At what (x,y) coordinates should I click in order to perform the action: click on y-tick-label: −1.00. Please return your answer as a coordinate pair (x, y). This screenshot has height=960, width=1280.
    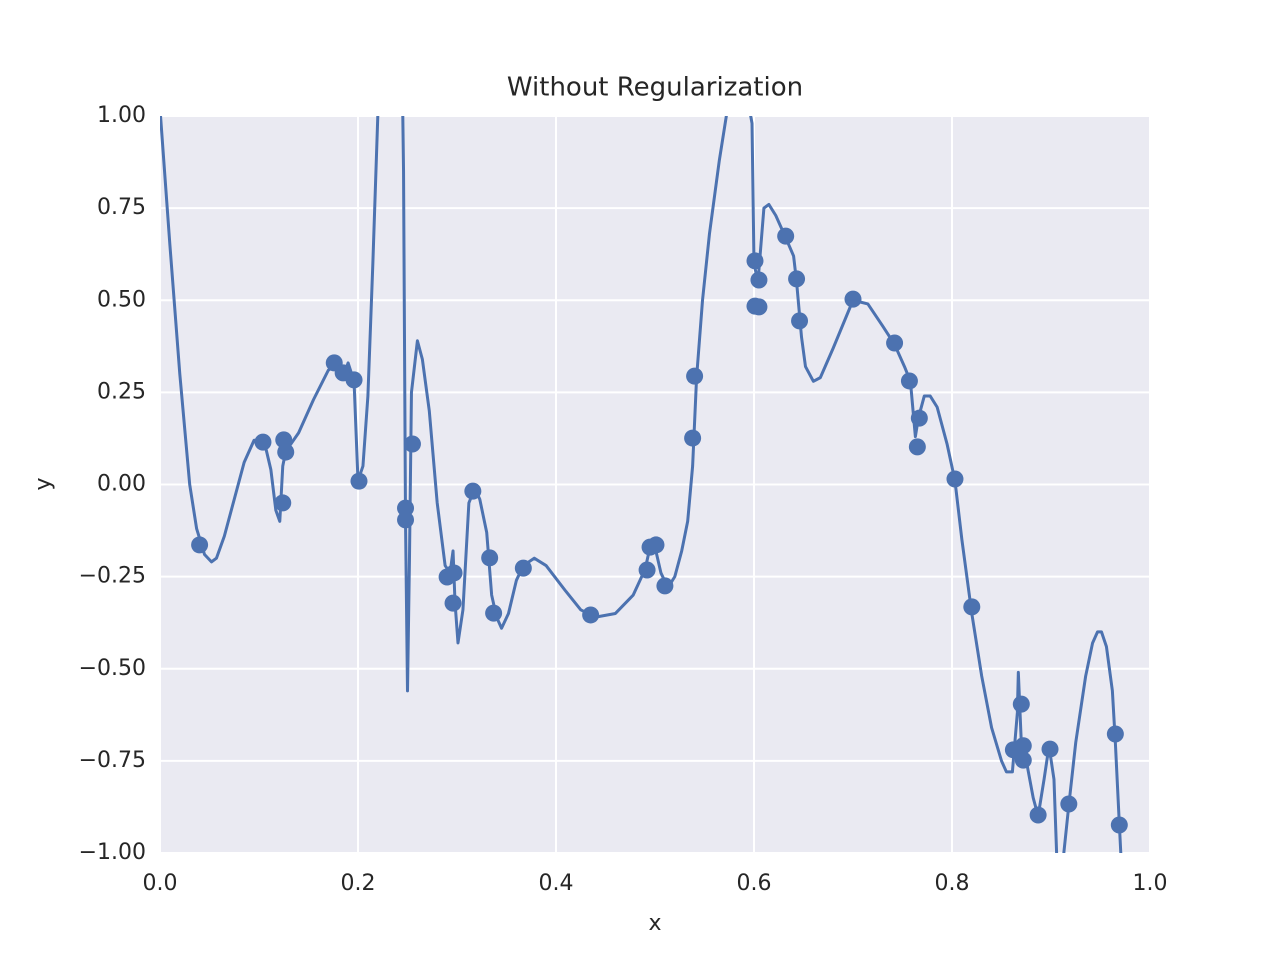
    Looking at the image, I should click on (112, 852).